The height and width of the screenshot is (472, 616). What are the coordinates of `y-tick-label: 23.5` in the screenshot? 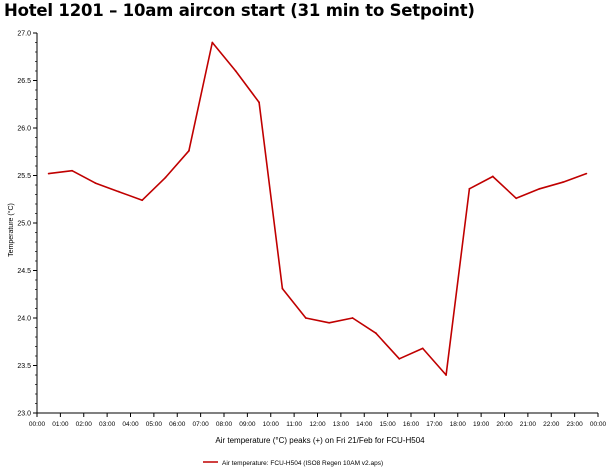 It's located at (24, 366).